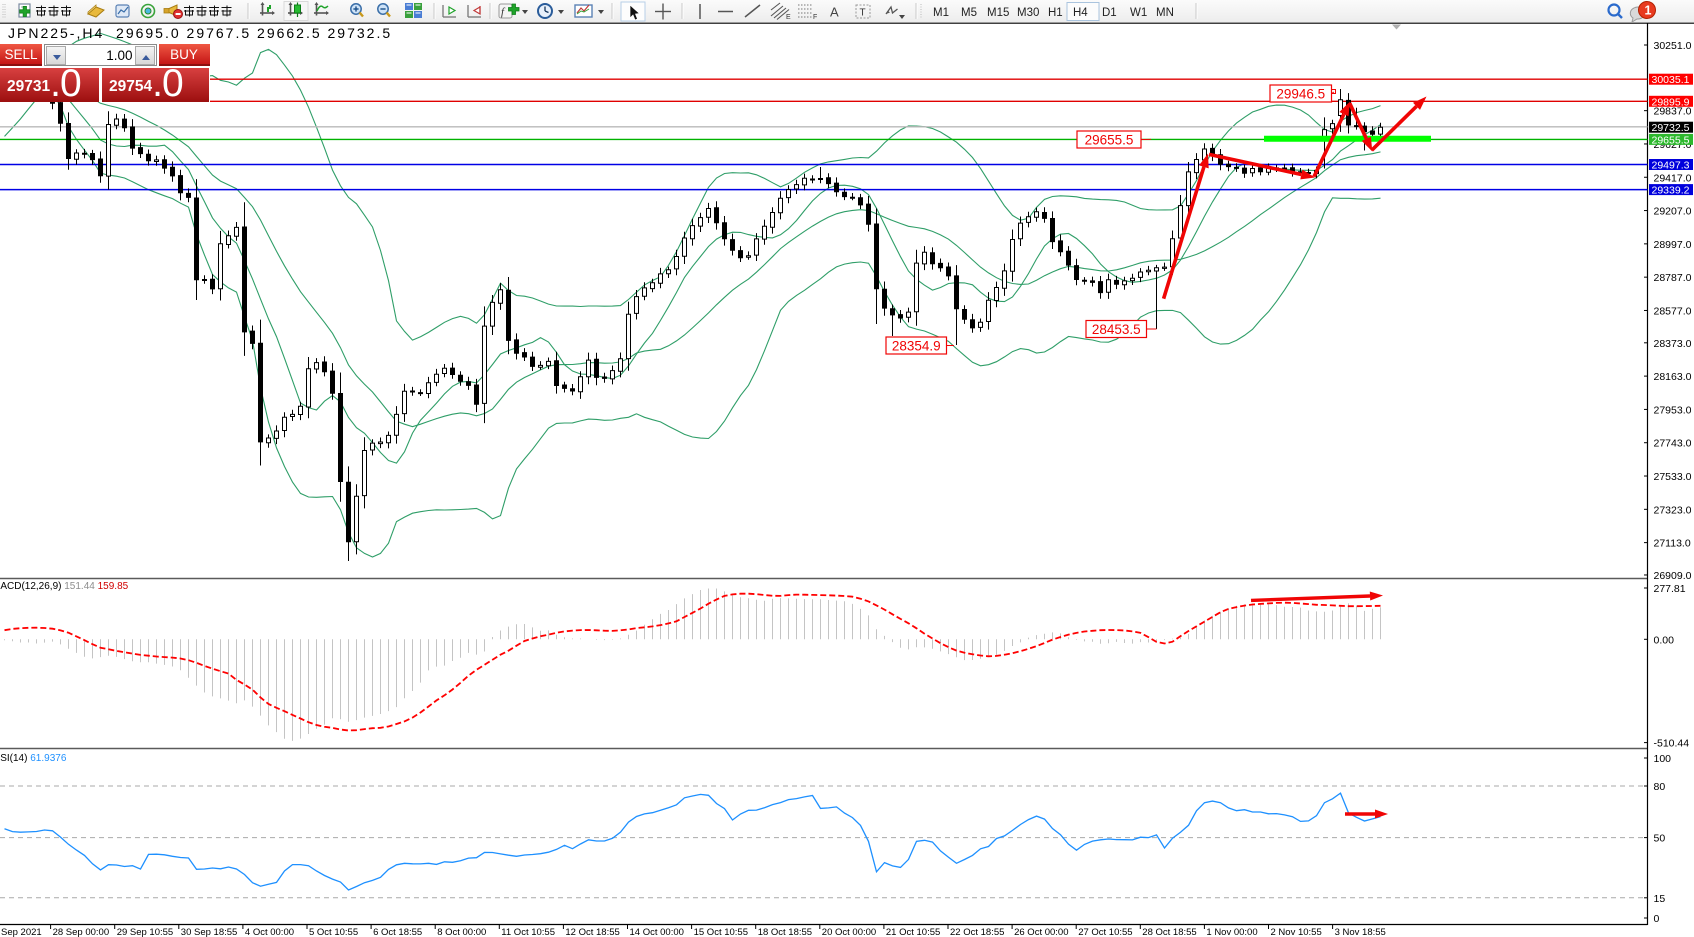  Describe the element at coordinates (1657, 919) in the screenshot. I see `svg-text: 0` at that location.